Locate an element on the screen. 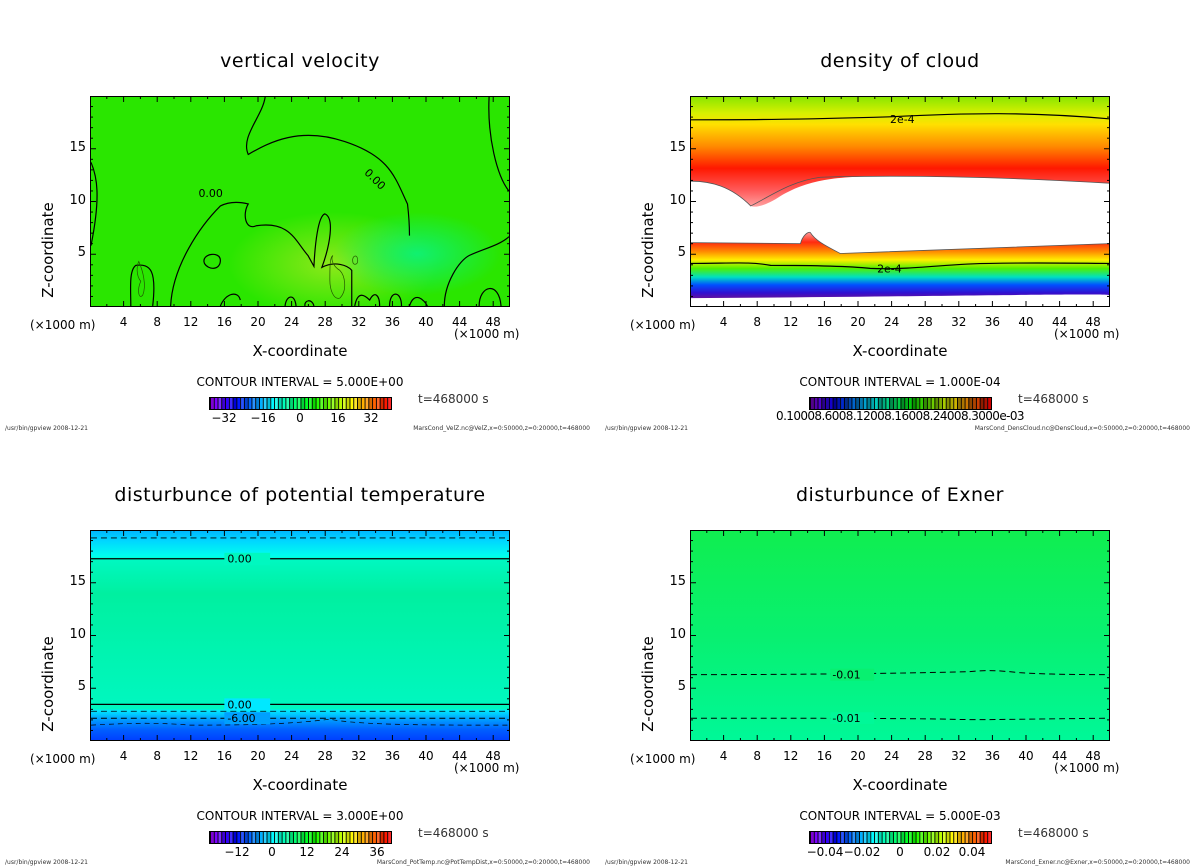 This screenshot has width=1200, height=868. y-axis-label: Z-coordinate is located at coordinates (48, 249).